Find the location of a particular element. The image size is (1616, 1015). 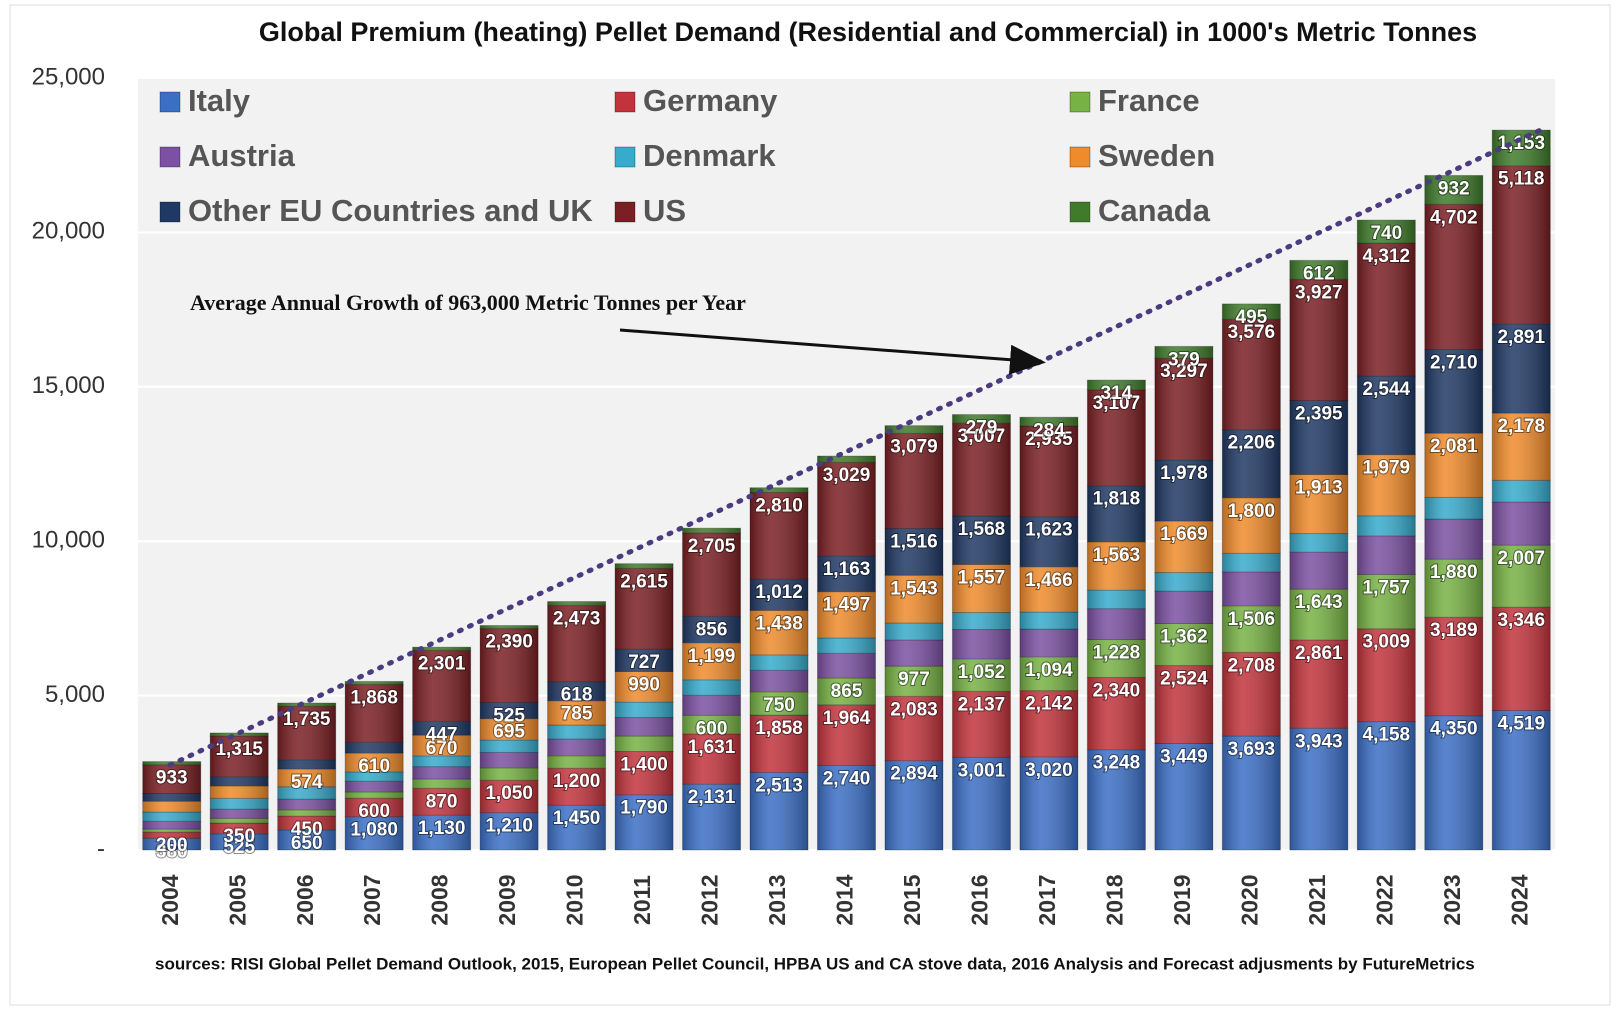

data-label: 2,395 is located at coordinates (1319, 414).